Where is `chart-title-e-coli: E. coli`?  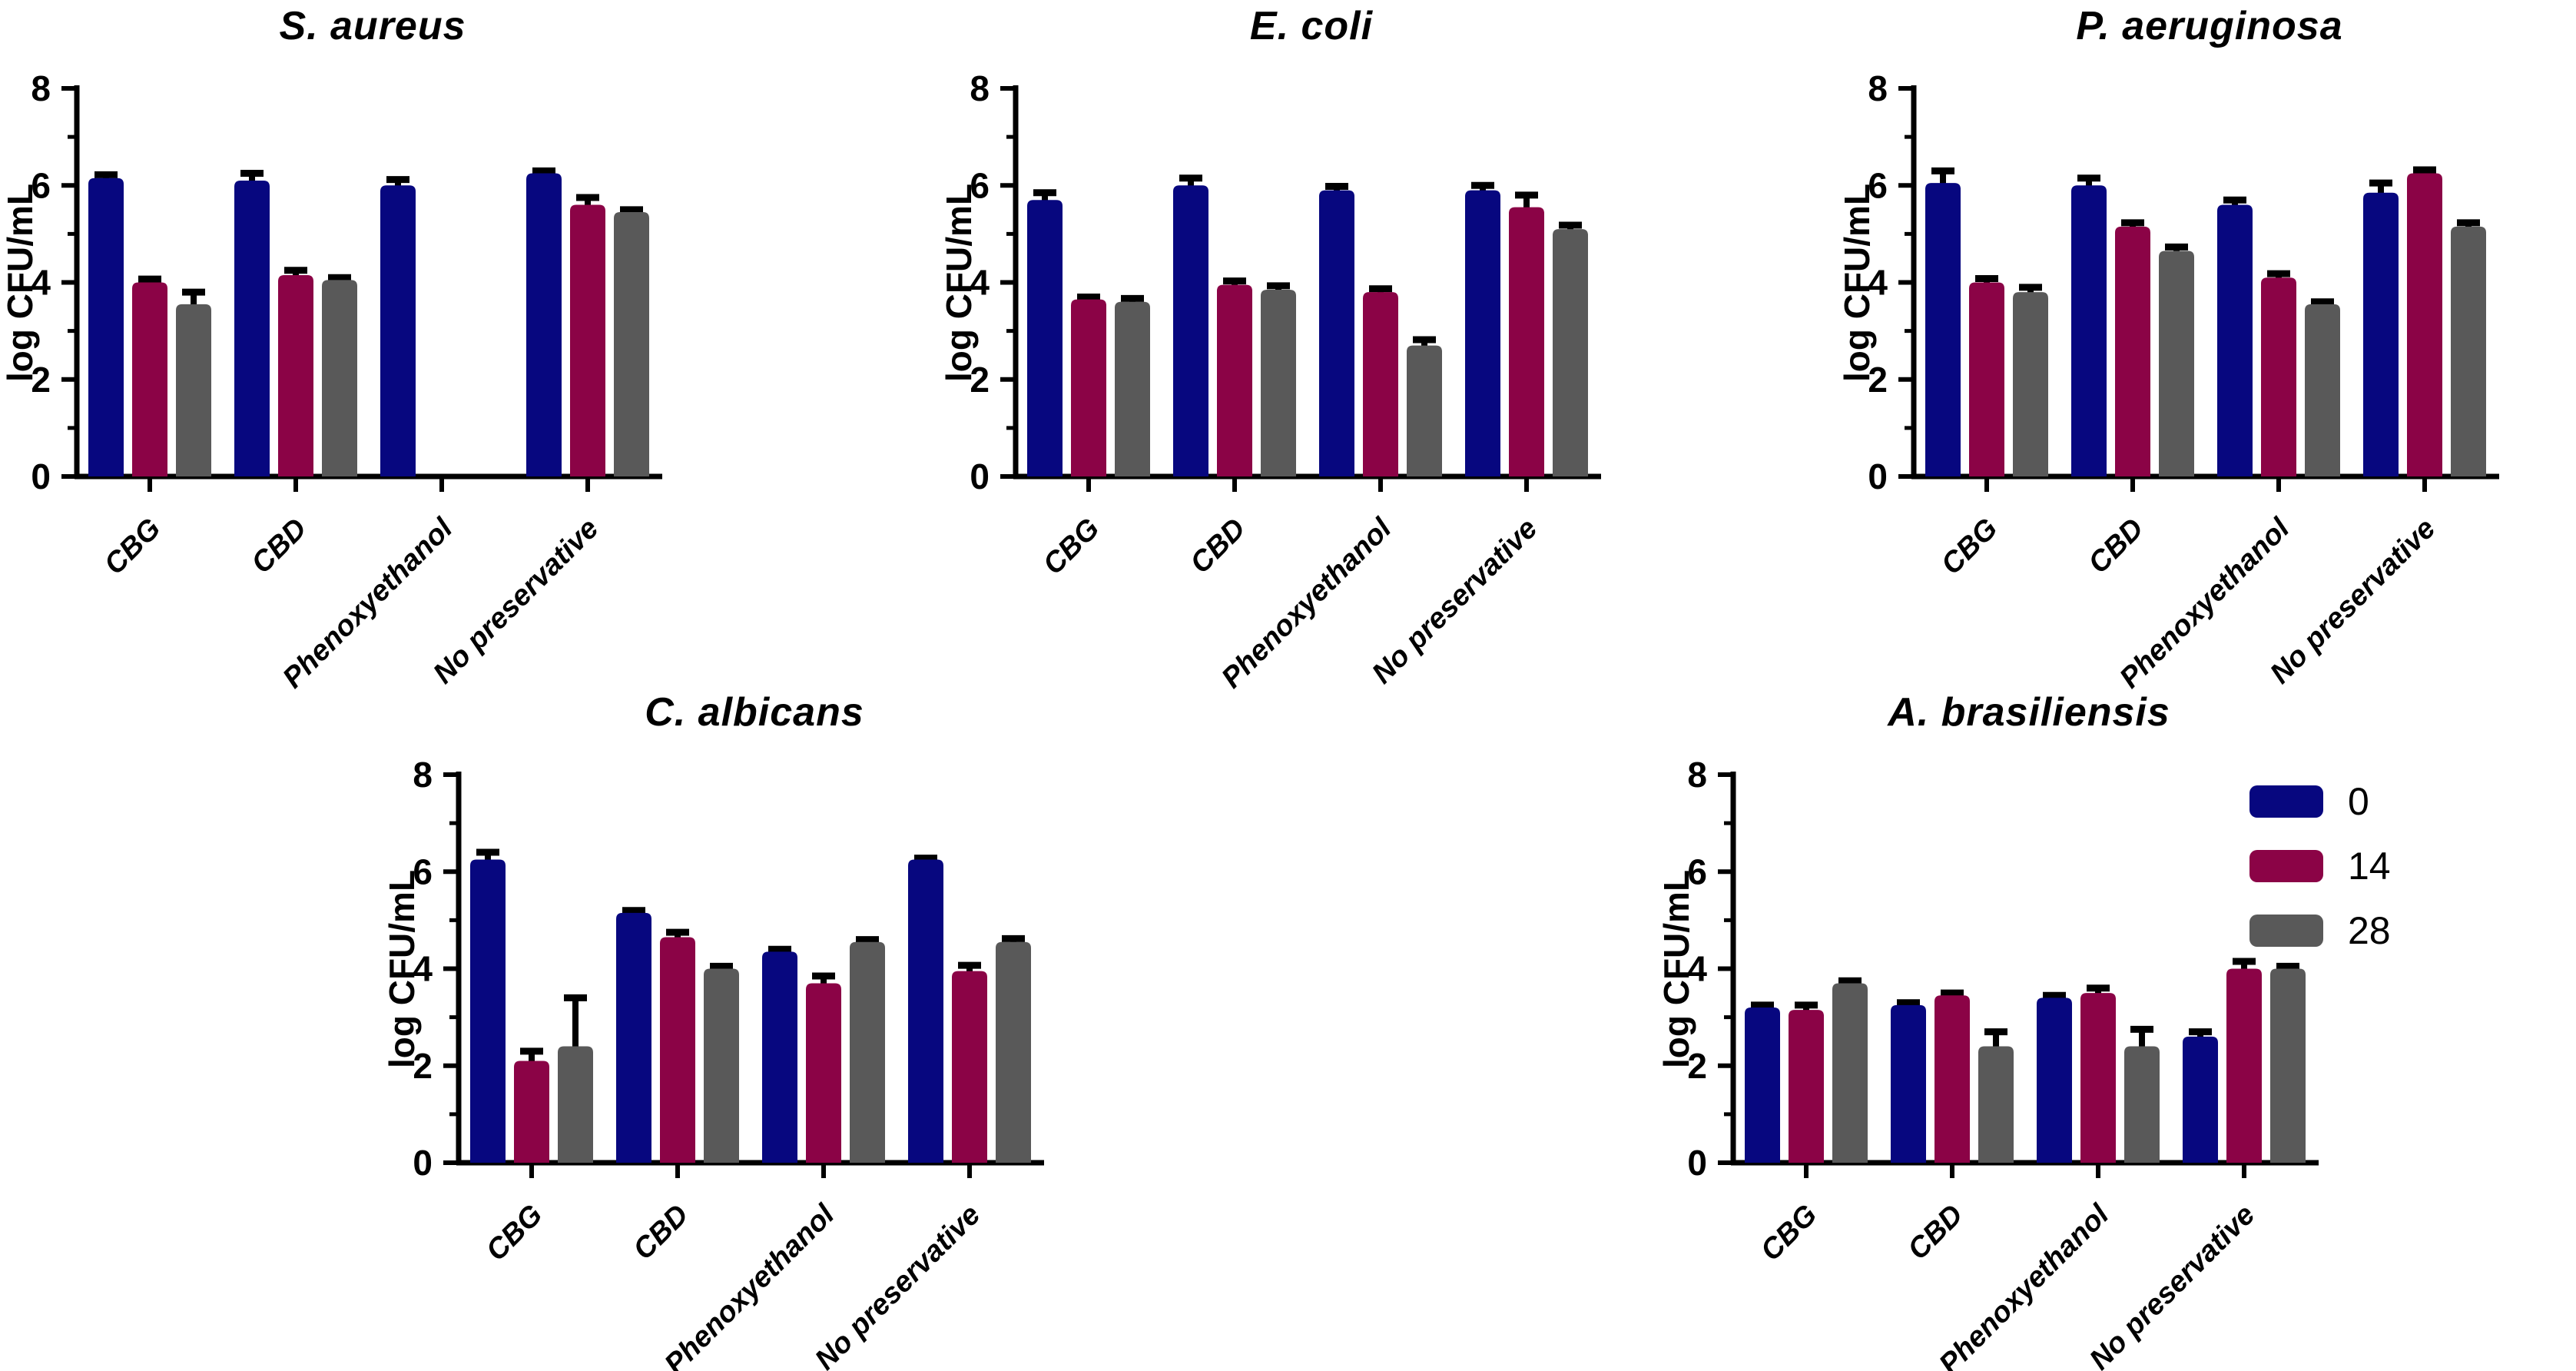
chart-title-e-coli: E. coli is located at coordinates (1311, 26).